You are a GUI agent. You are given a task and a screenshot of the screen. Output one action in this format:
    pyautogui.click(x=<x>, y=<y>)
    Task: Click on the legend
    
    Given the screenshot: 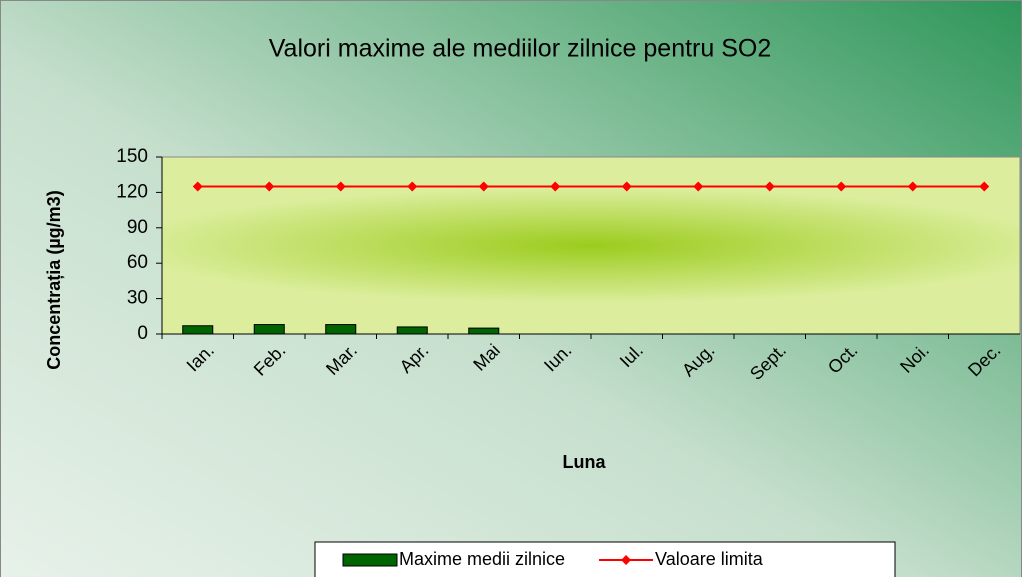 What is the action you would take?
    pyautogui.click(x=605, y=561)
    